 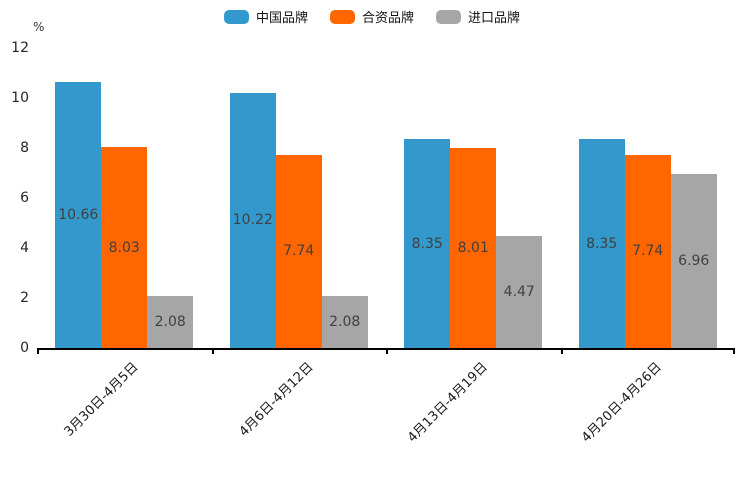 What do you see at coordinates (24, 248) in the screenshot?
I see `y-tick-label: 4` at bounding box center [24, 248].